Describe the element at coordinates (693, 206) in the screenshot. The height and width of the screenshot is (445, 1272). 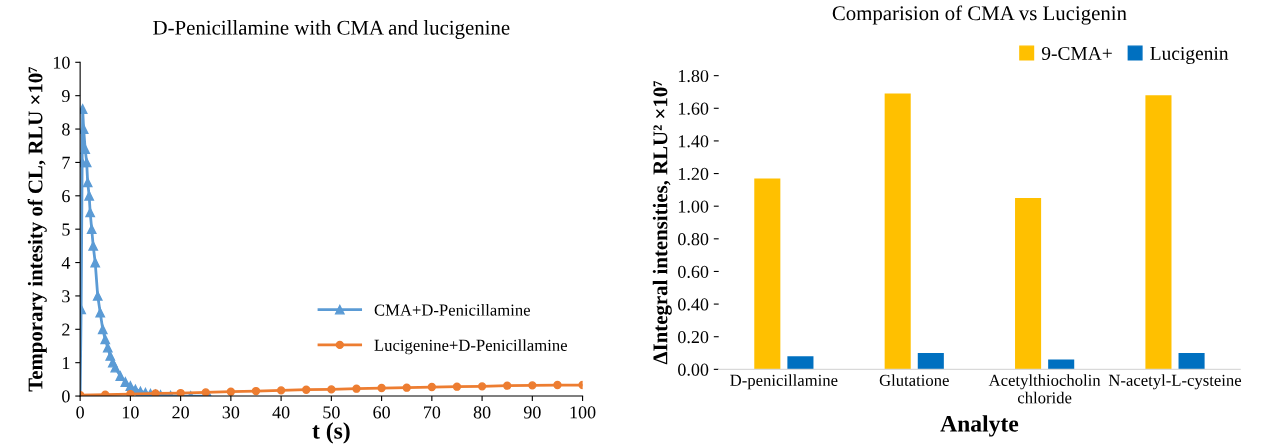
I see `y-tick-label: 1.00` at that location.